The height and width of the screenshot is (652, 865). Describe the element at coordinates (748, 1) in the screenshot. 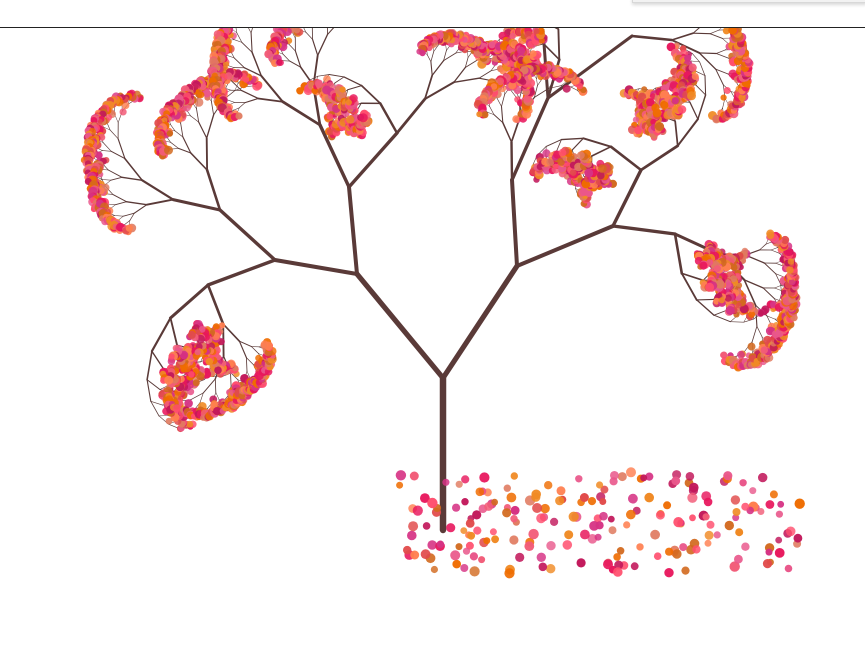

I see `window-tab-edge` at that location.